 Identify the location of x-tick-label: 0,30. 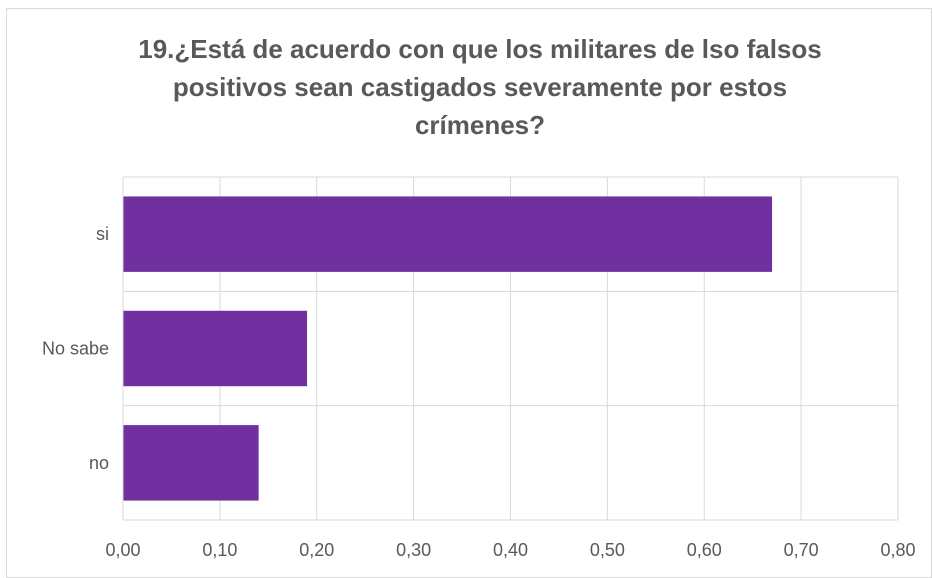
(413, 550).